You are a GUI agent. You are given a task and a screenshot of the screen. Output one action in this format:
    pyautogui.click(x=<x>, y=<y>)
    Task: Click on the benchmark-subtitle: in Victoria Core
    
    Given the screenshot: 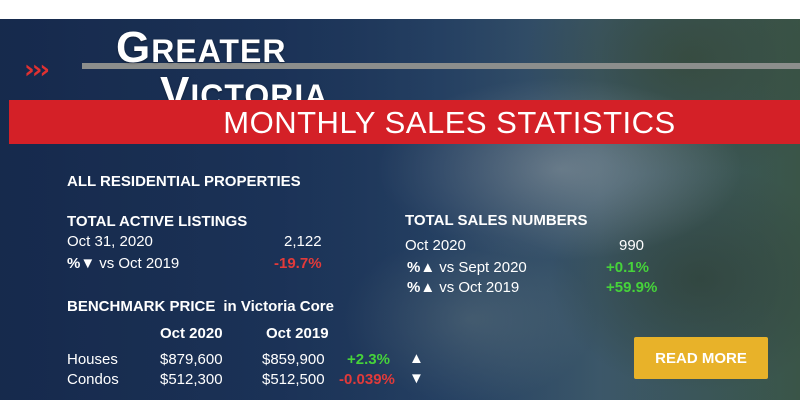 What is the action you would take?
    pyautogui.click(x=278, y=306)
    